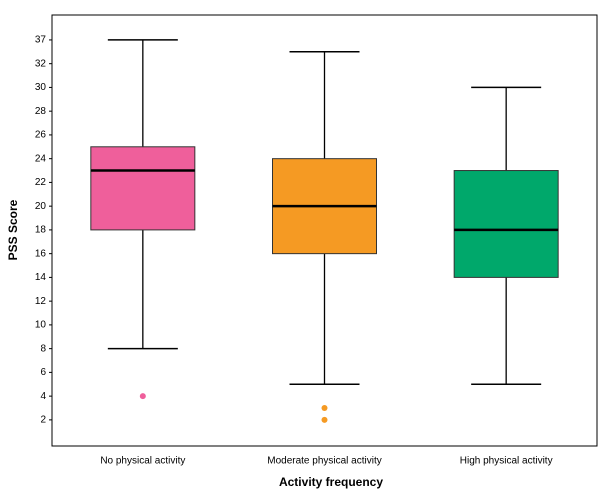  What do you see at coordinates (43, 372) in the screenshot?
I see `y-tick-label: 6` at bounding box center [43, 372].